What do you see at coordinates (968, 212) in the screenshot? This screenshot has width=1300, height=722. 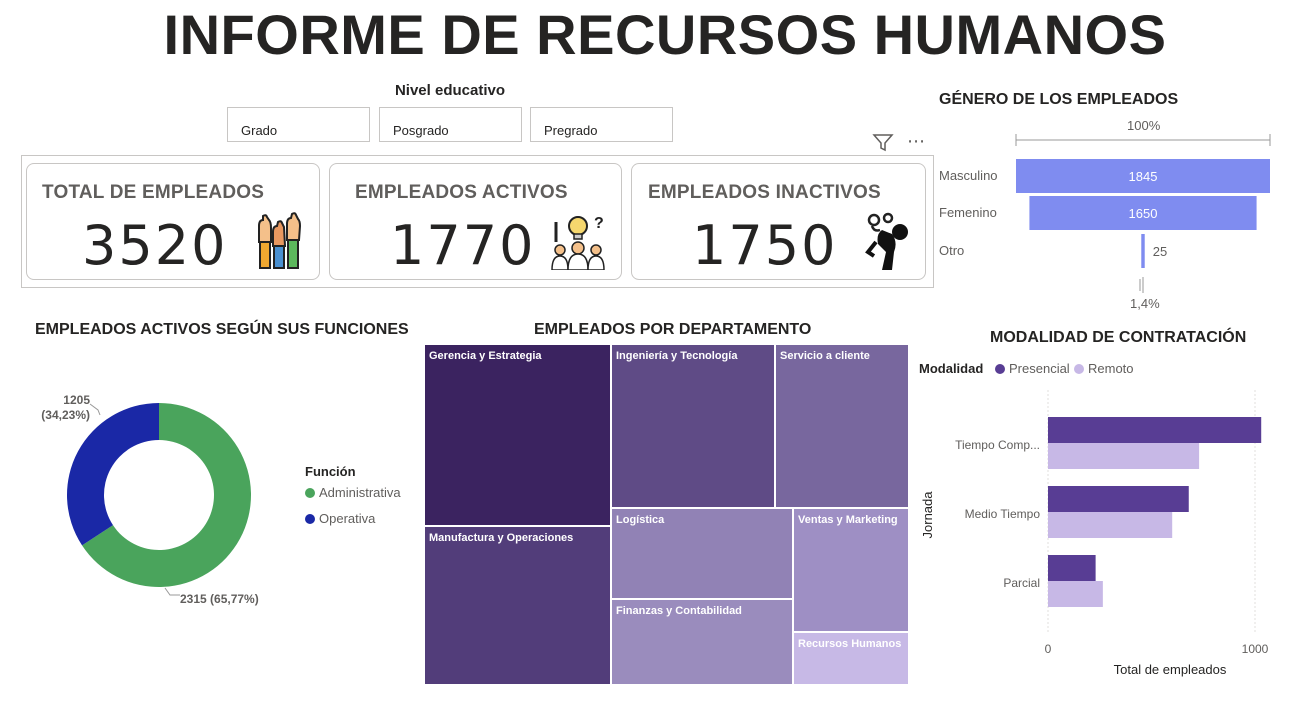 I see `funnel-category-label: Femenino` at bounding box center [968, 212].